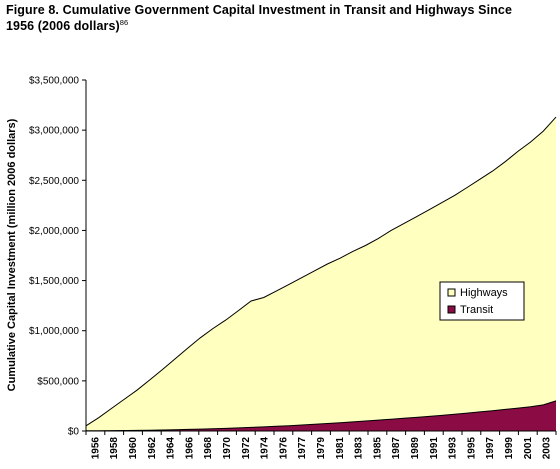 The image size is (560, 469). I want to click on y-tick-label: $2,500,000, so click(54, 181).